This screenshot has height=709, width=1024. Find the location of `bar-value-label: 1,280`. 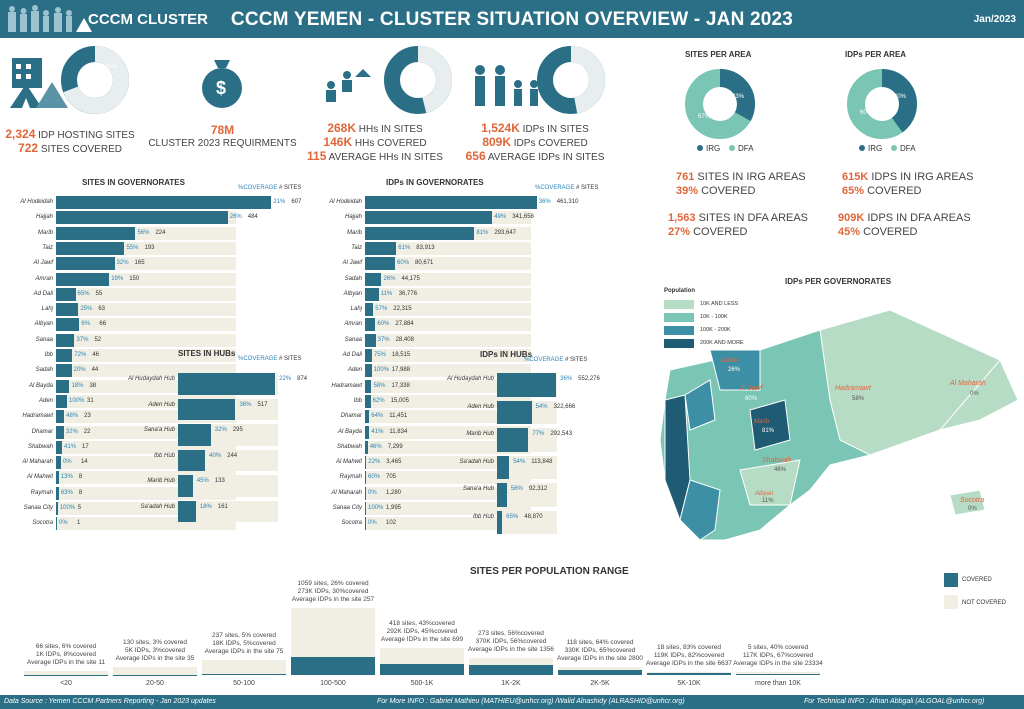

bar-value-label: 1,280 is located at coordinates (394, 492).